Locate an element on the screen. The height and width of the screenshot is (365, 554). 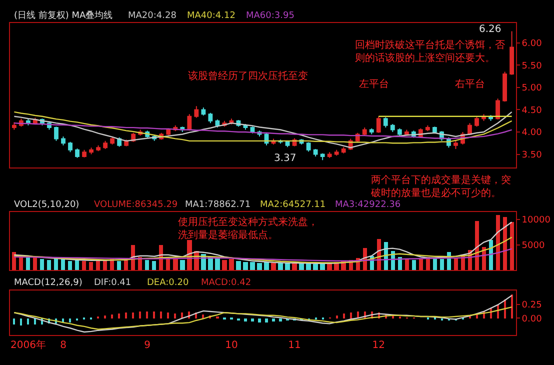
chart-title: VOL2(5,10,20) is located at coordinates (47, 205).